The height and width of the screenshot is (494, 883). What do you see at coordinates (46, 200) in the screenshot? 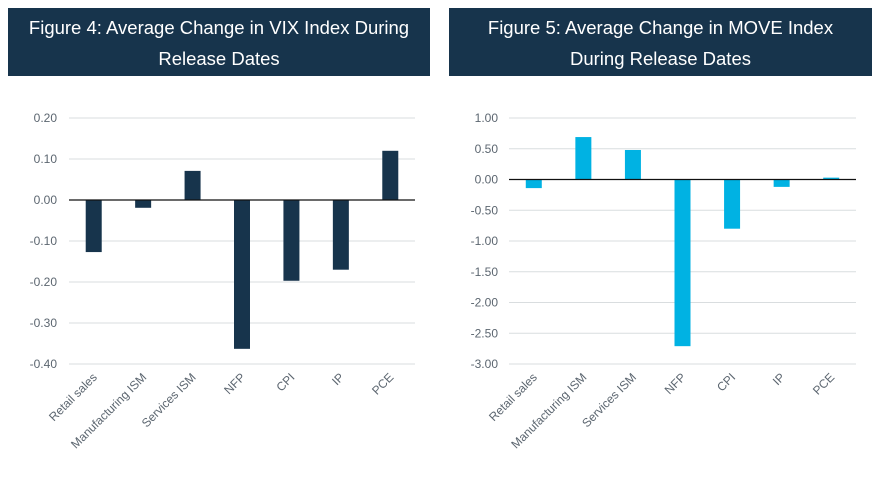
I see `vix-y-tick-label: 0.00` at bounding box center [46, 200].